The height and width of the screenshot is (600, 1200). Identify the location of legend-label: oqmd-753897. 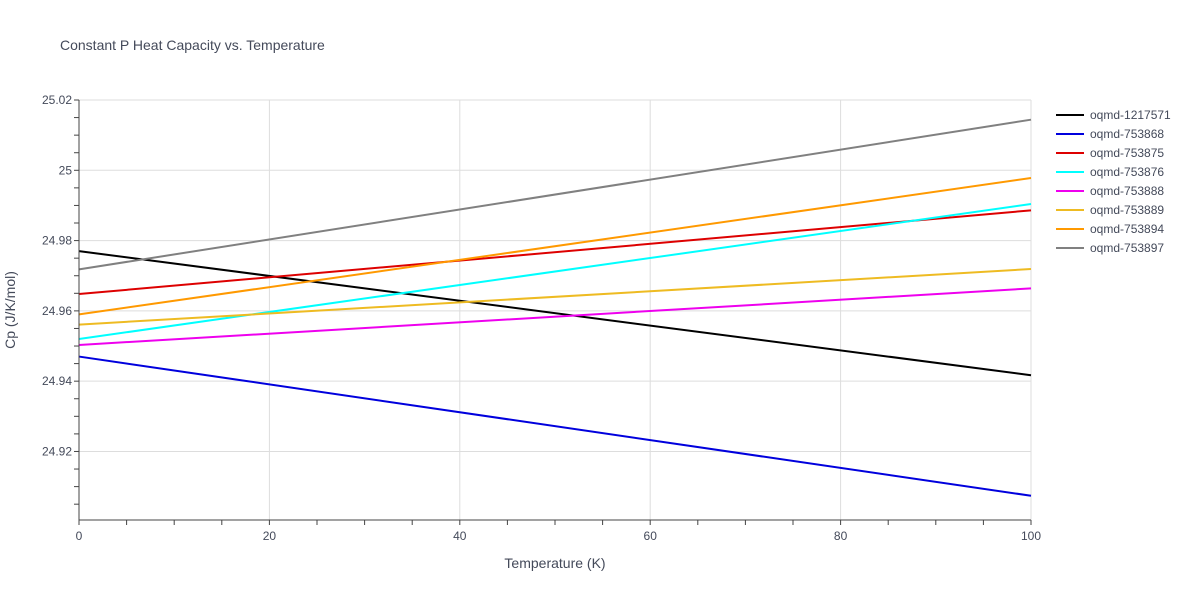
(1127, 248).